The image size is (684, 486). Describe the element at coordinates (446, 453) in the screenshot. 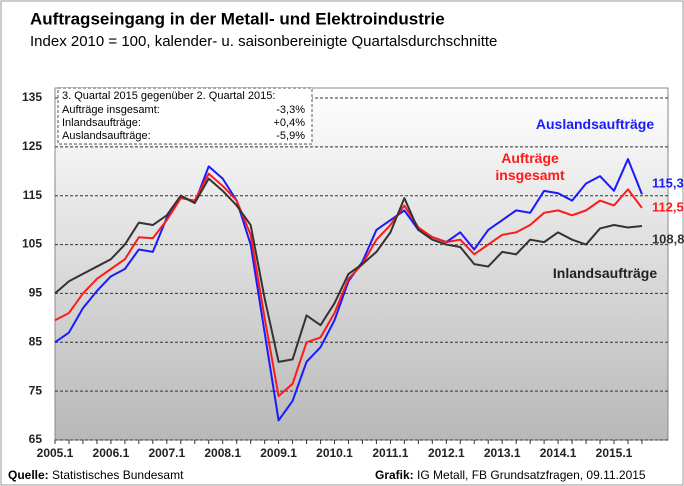

I see `x-tick-label: 2012.1` at that location.